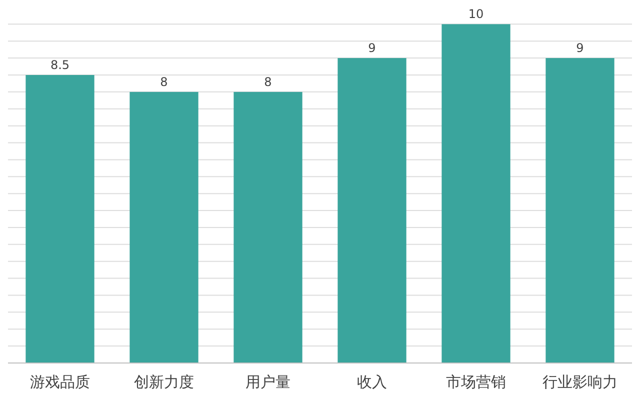  I want to click on data-label: 10, so click(476, 14).